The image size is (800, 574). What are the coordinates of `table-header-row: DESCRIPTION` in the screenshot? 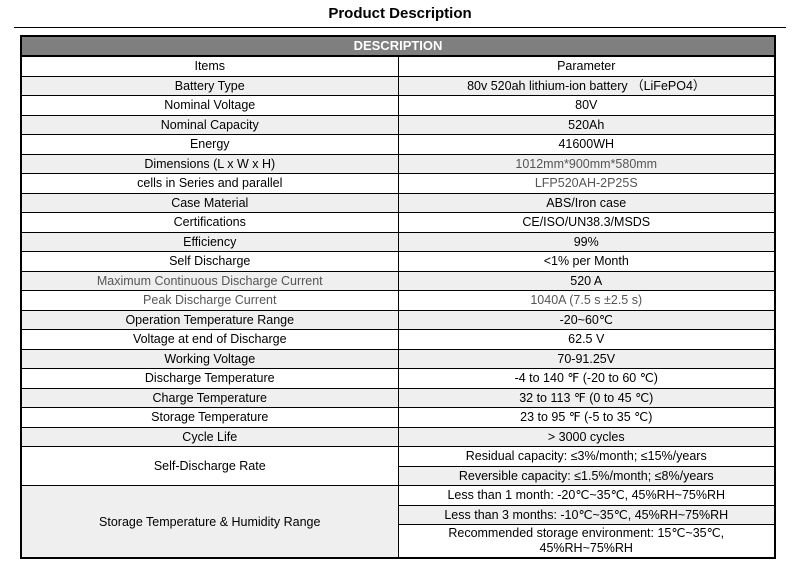 It's located at (398, 46).